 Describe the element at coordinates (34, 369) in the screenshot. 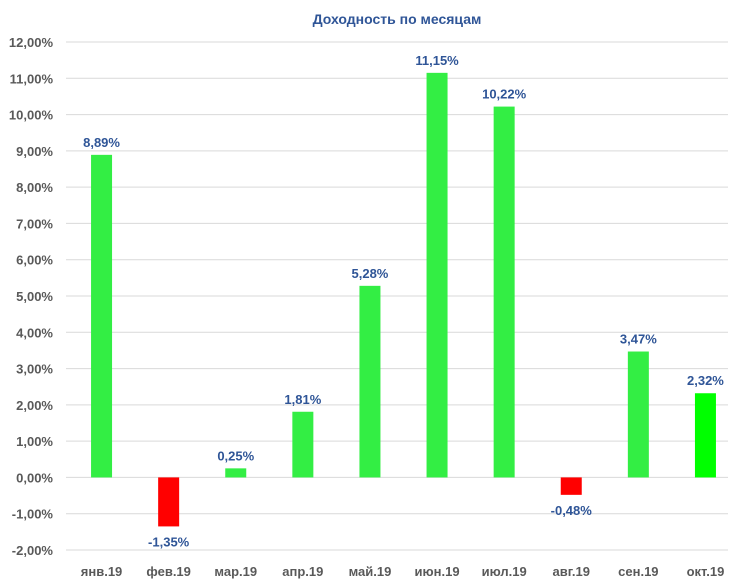

I see `y-tick-label: 3,00%` at that location.